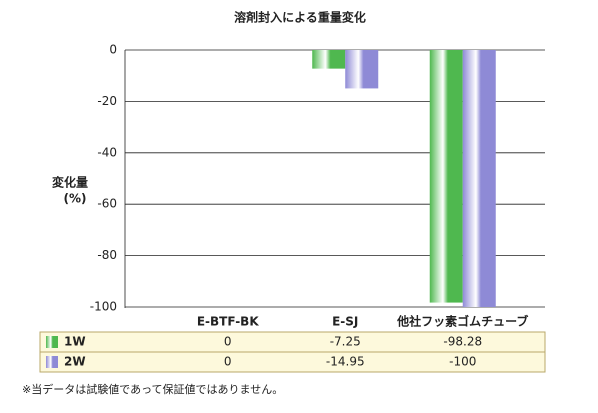 Image resolution: width=598 pixels, height=413 pixels. I want to click on table-value: -7.25, so click(345, 342).